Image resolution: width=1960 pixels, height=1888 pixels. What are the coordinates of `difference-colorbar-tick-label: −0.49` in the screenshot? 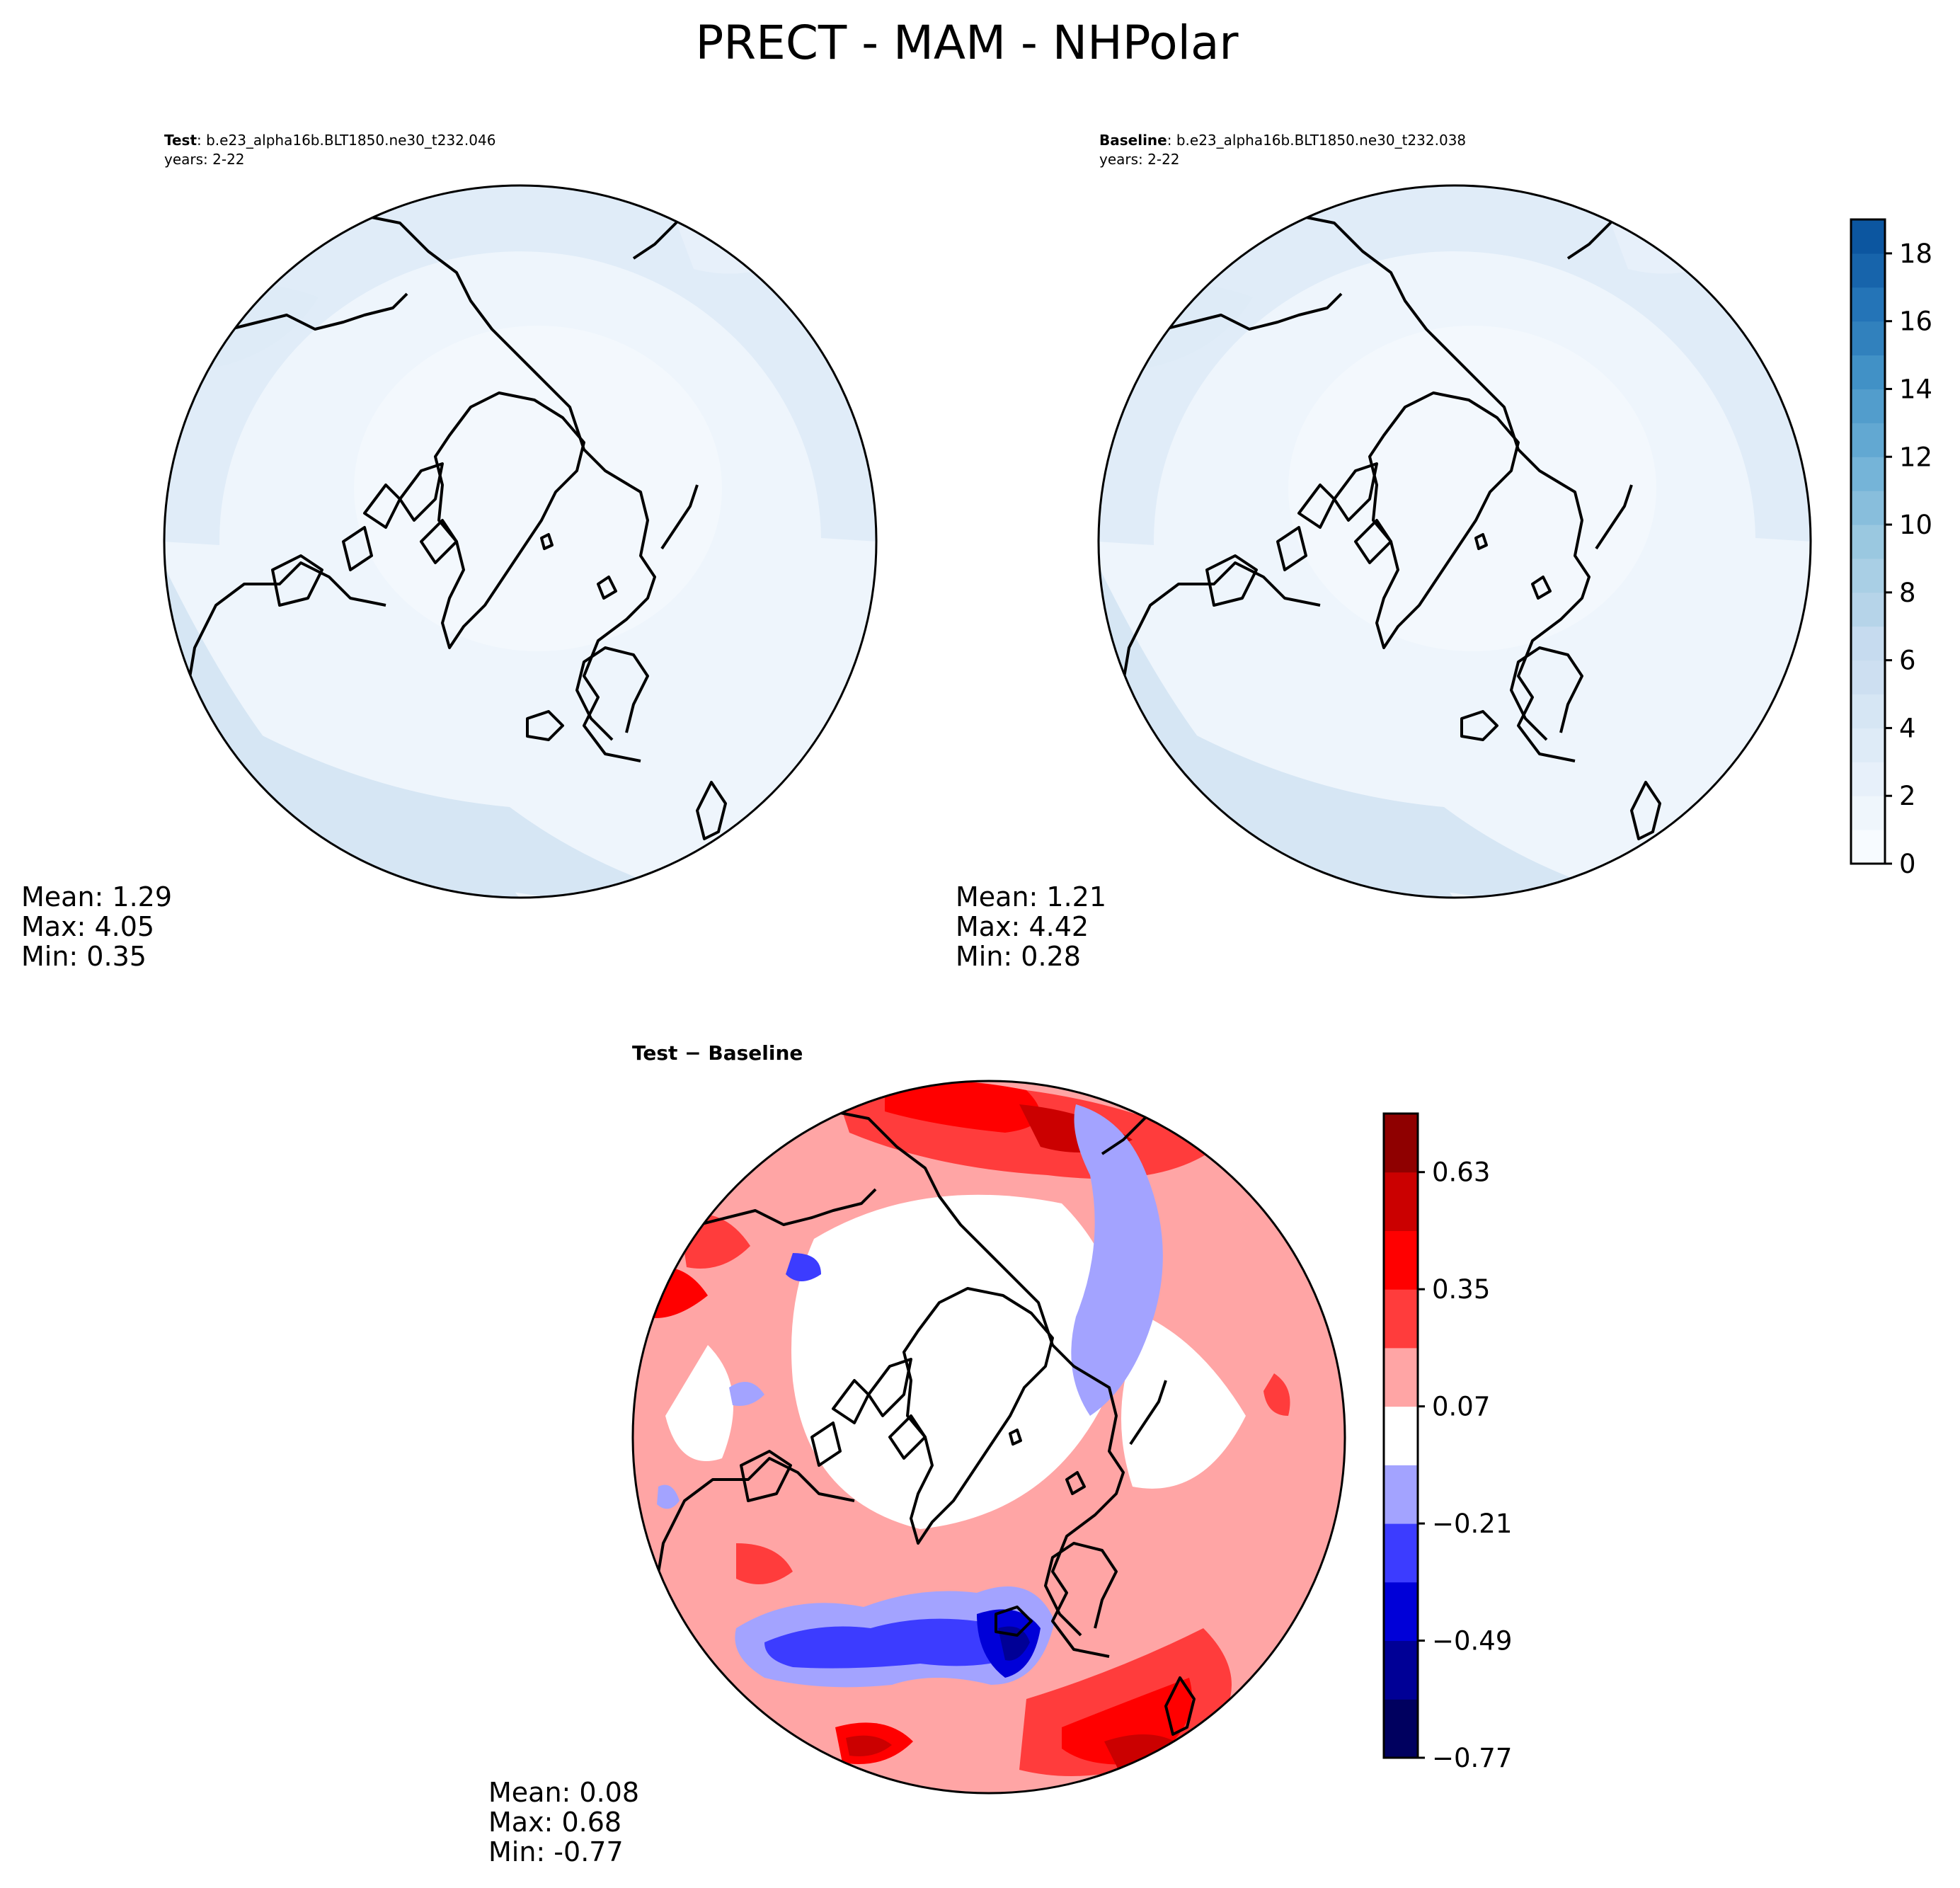 It's located at (1472, 1642).